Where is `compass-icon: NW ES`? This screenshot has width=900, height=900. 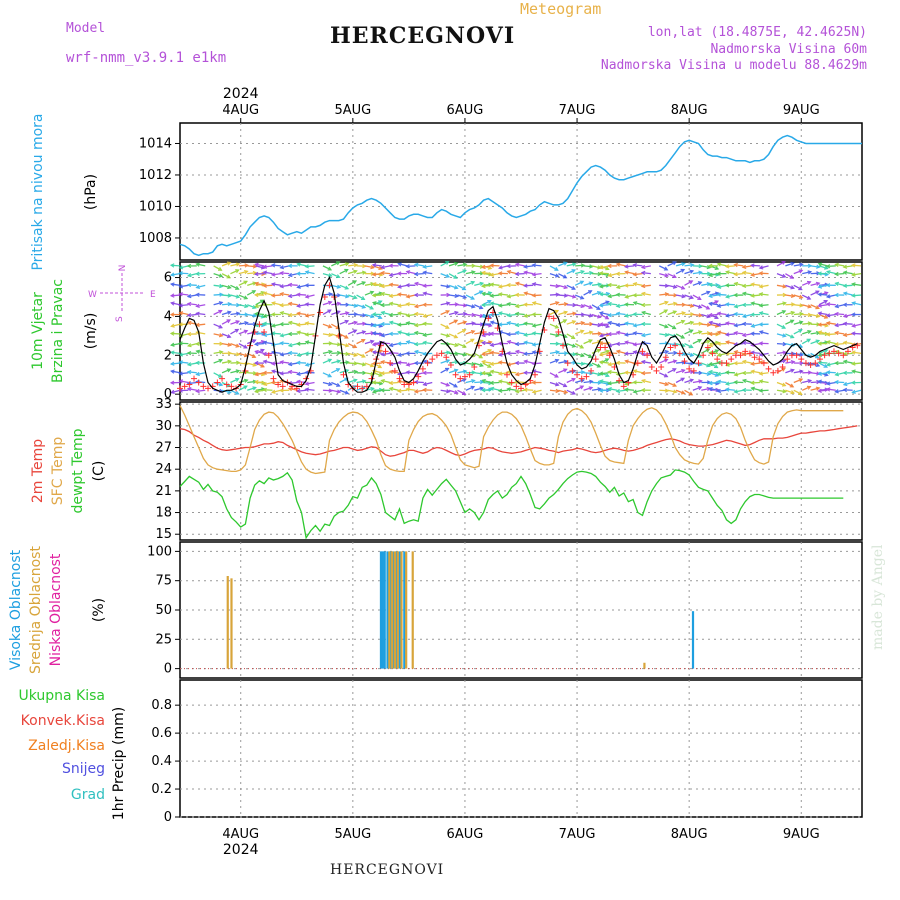 compass-icon: NW ES is located at coordinates (122, 293).